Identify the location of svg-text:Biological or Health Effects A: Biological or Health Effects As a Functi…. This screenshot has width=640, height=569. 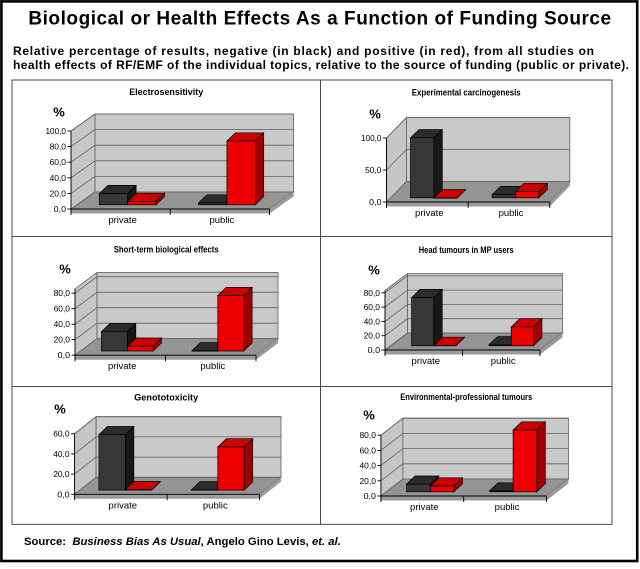
(319, 19).